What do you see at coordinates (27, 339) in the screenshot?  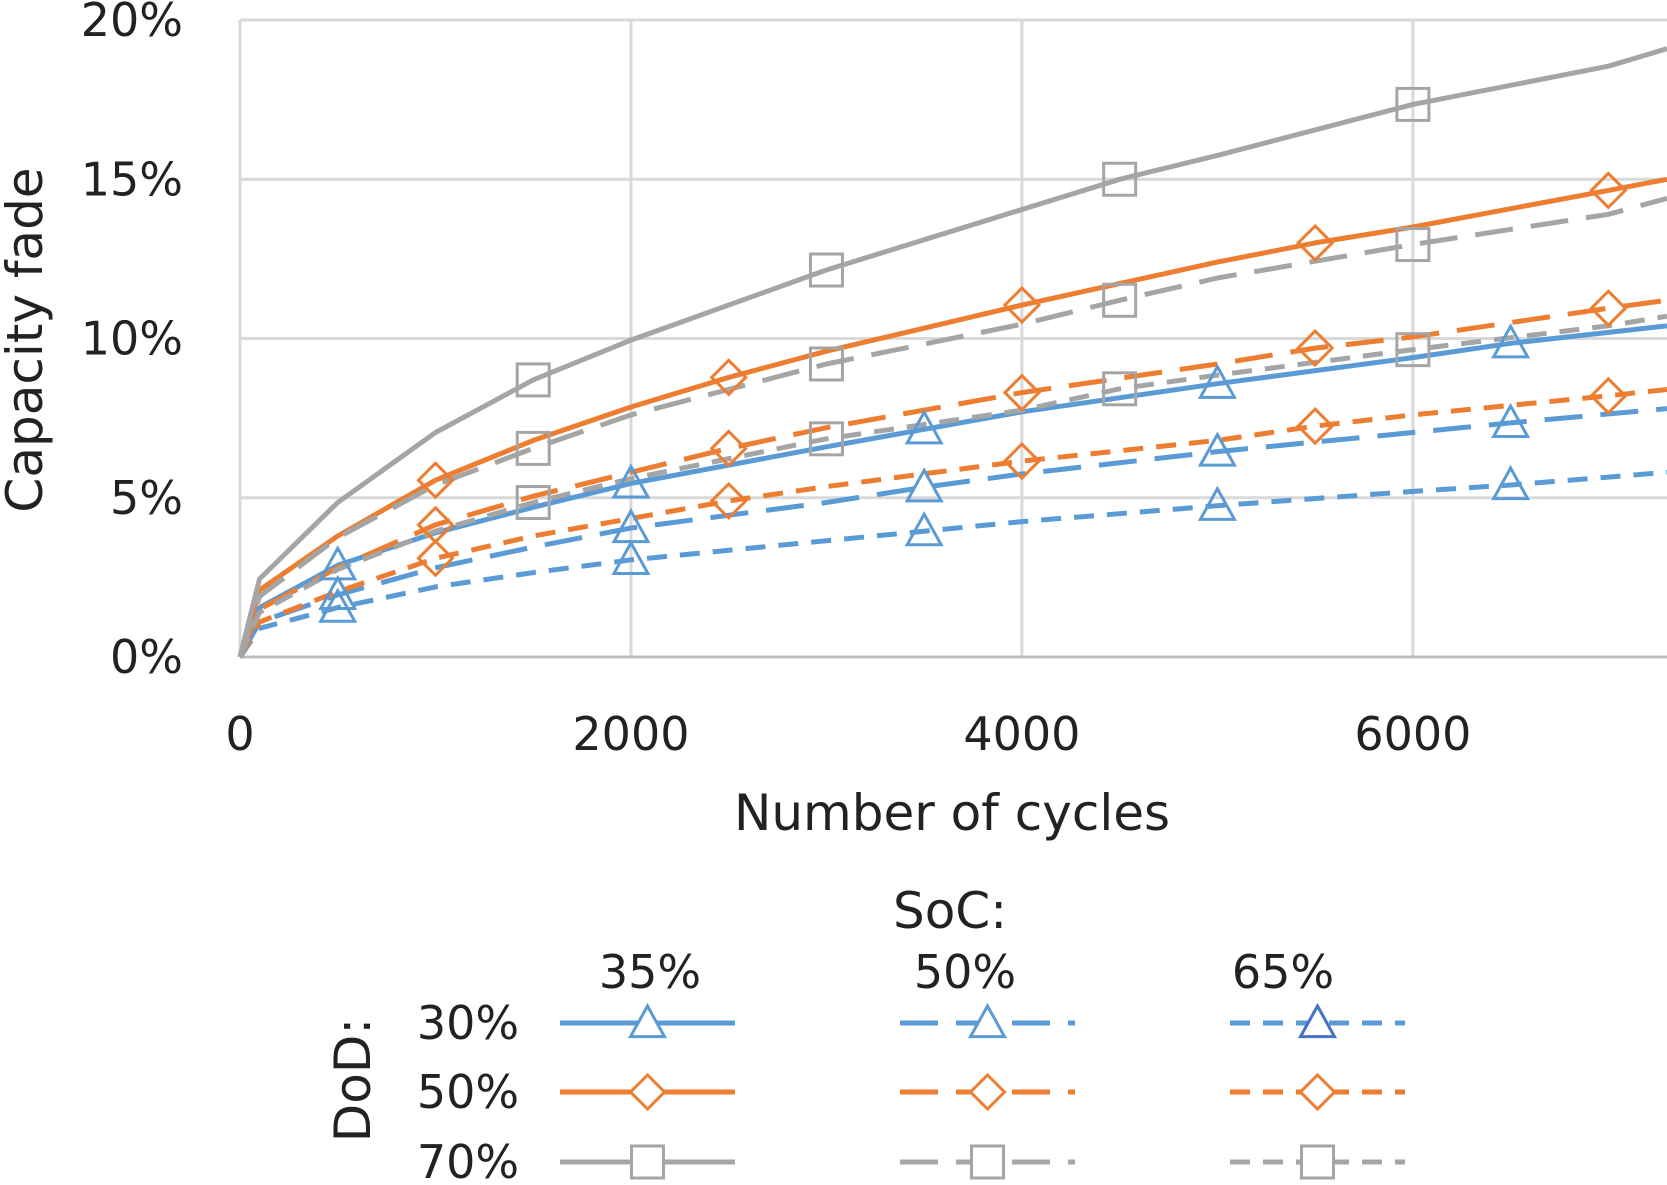 I see `y-axis-title: Capacity fade` at bounding box center [27, 339].